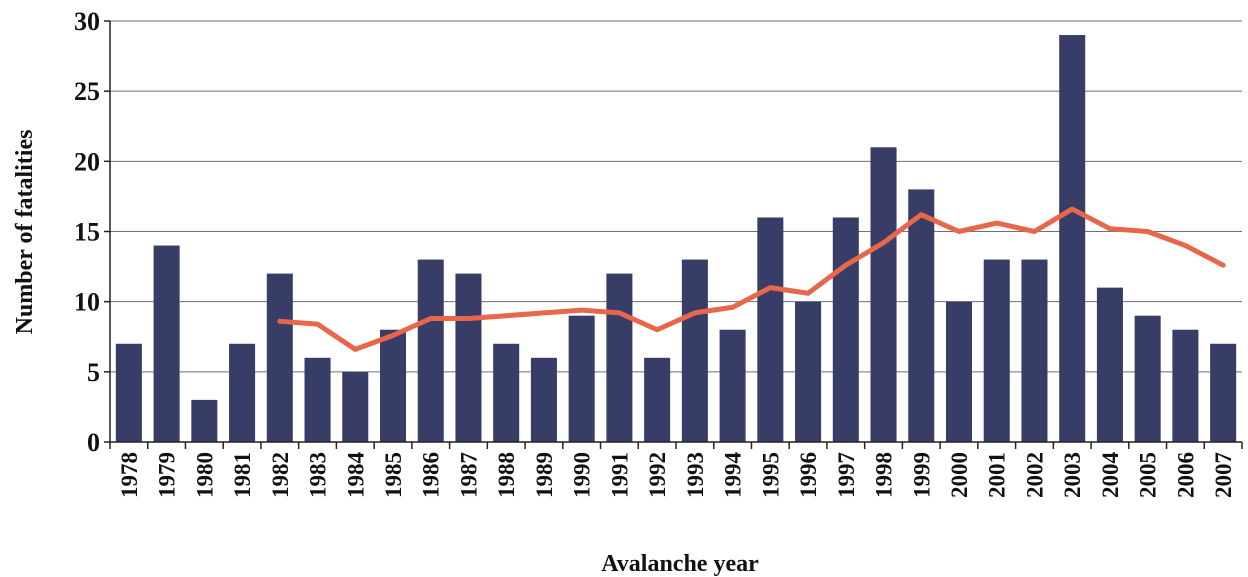  I want to click on x-tick-label: 2007, so click(1223, 475).